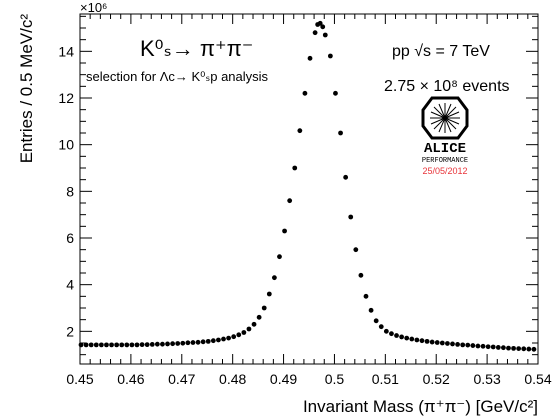 The width and height of the screenshot is (555, 419). I want to click on selection-annotation: selection for Λᴄ→ K⁰ₛp analysis, so click(177, 76).